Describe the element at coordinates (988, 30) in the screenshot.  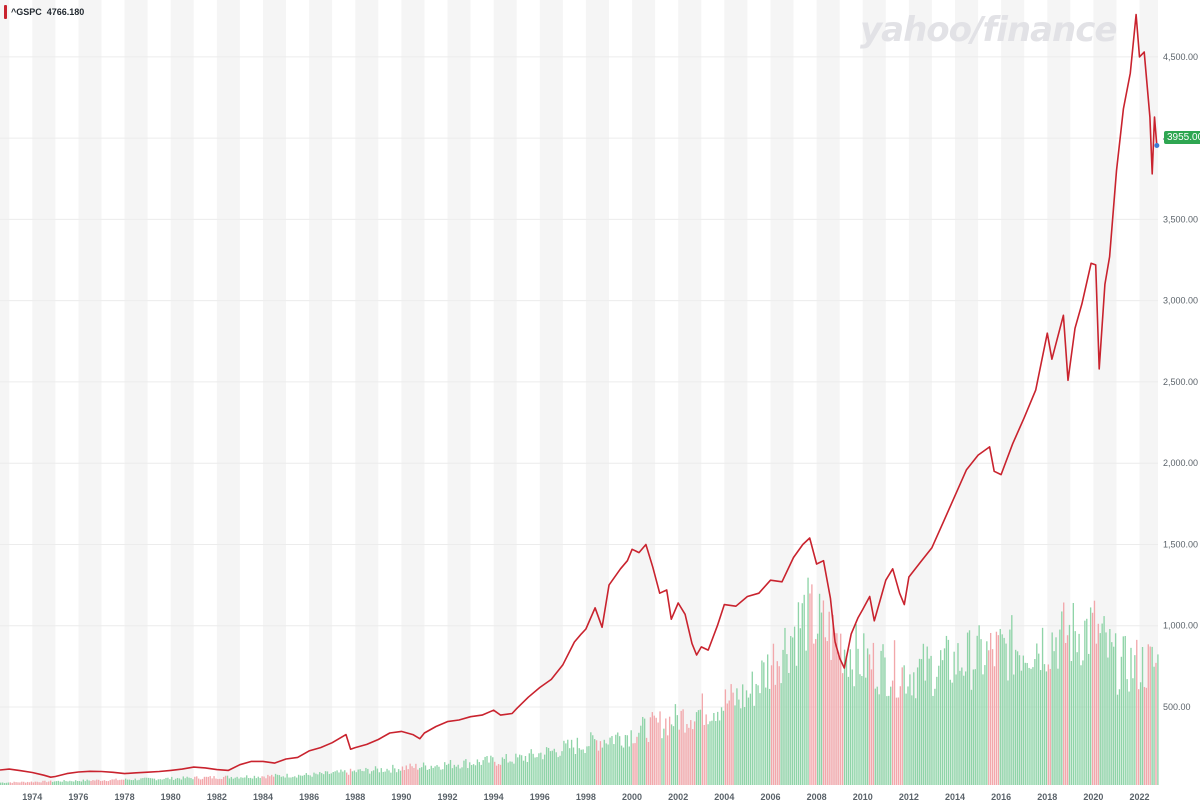
I see `yahoo-finance-logo: yahoo/finance` at that location.